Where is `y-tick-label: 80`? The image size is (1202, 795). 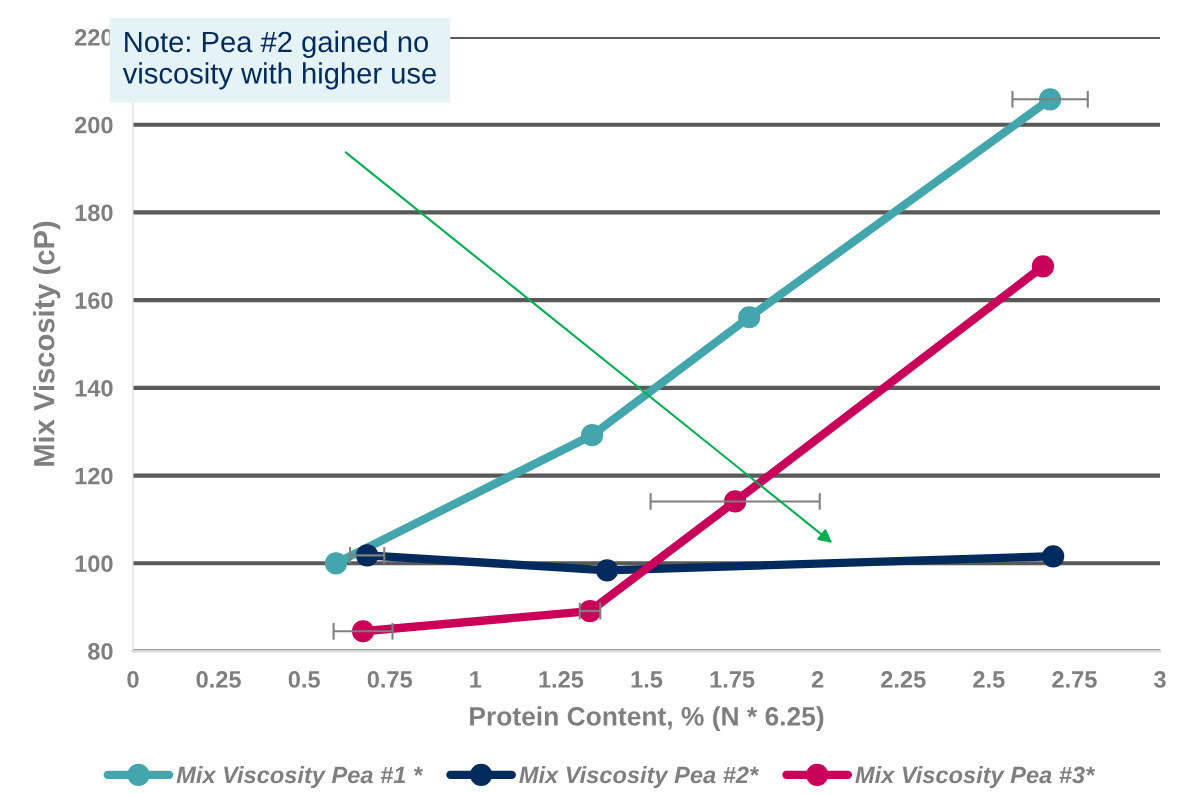 y-tick-label: 80 is located at coordinates (100, 651).